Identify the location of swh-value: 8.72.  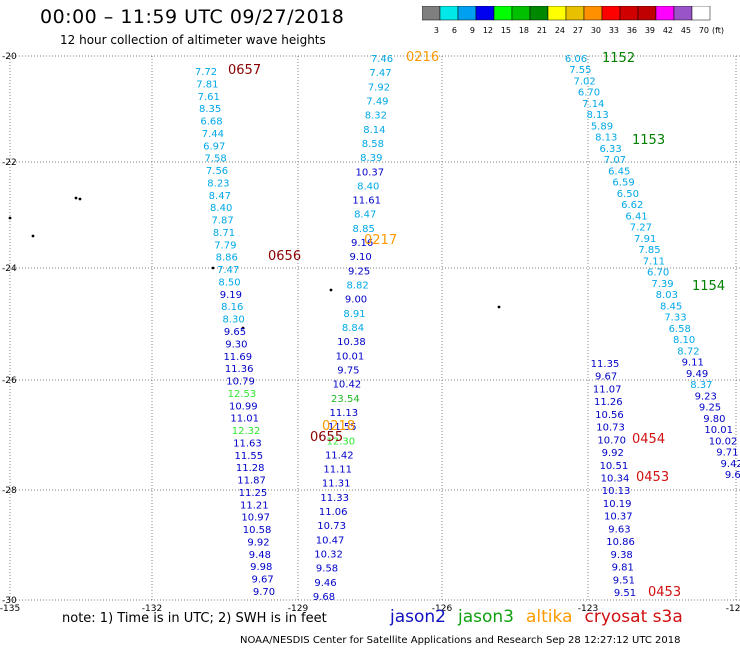
(688, 351).